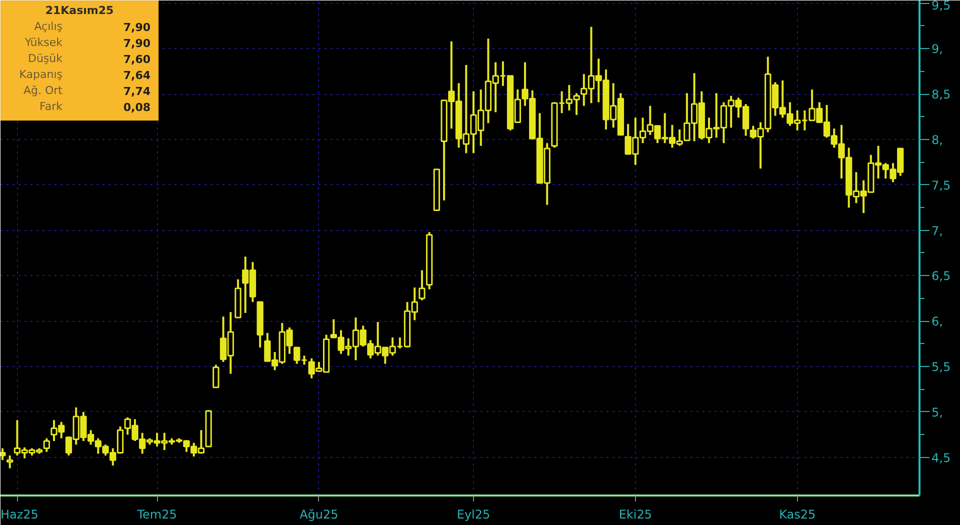 This screenshot has height=525, width=960. What do you see at coordinates (46, 58) in the screenshot?
I see `annotation: Düşük` at bounding box center [46, 58].